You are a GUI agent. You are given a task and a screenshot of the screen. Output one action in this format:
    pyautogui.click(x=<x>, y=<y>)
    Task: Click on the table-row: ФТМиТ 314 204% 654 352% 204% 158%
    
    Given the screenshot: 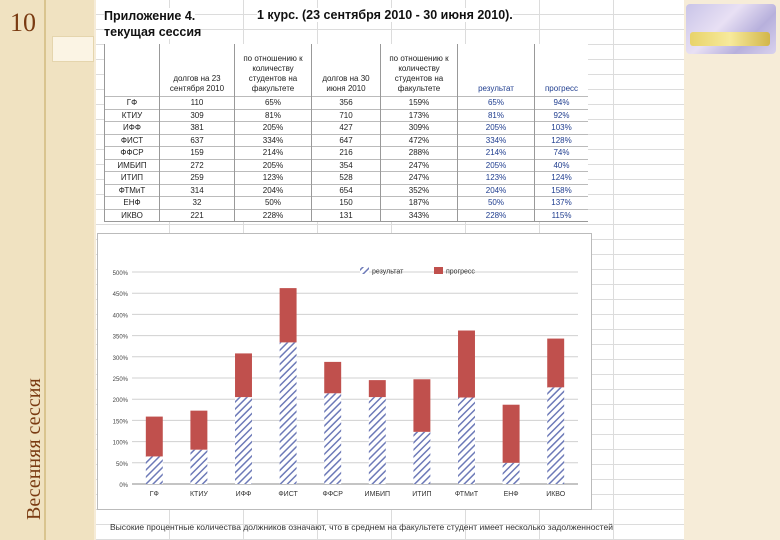 What is the action you would take?
    pyautogui.click(x=346, y=190)
    